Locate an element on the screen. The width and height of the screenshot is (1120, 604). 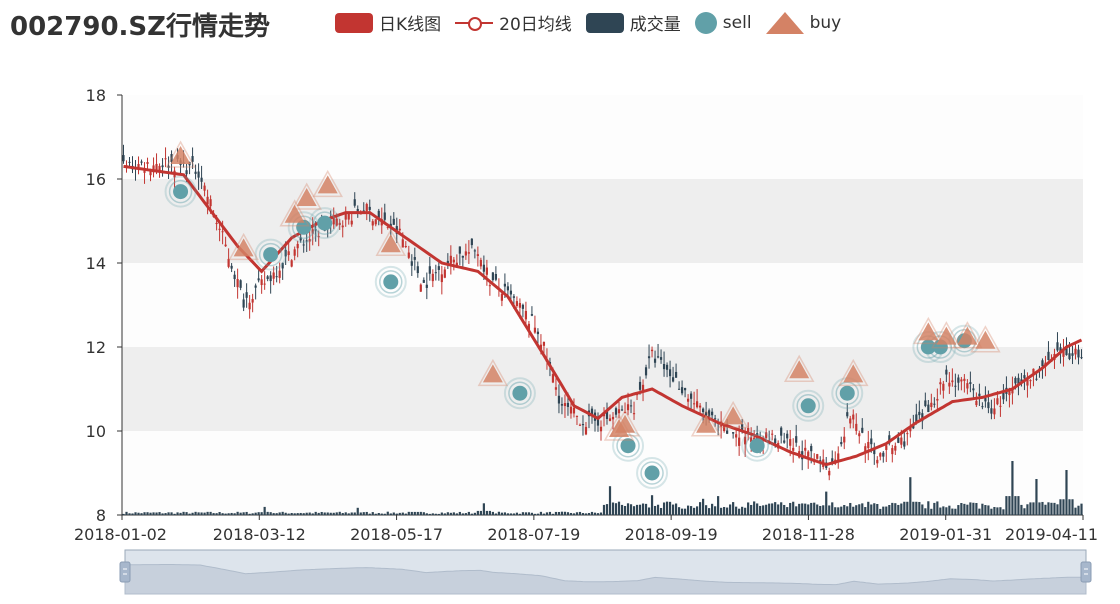
legend-item-0: 日K线图 is located at coordinates (388, 22).